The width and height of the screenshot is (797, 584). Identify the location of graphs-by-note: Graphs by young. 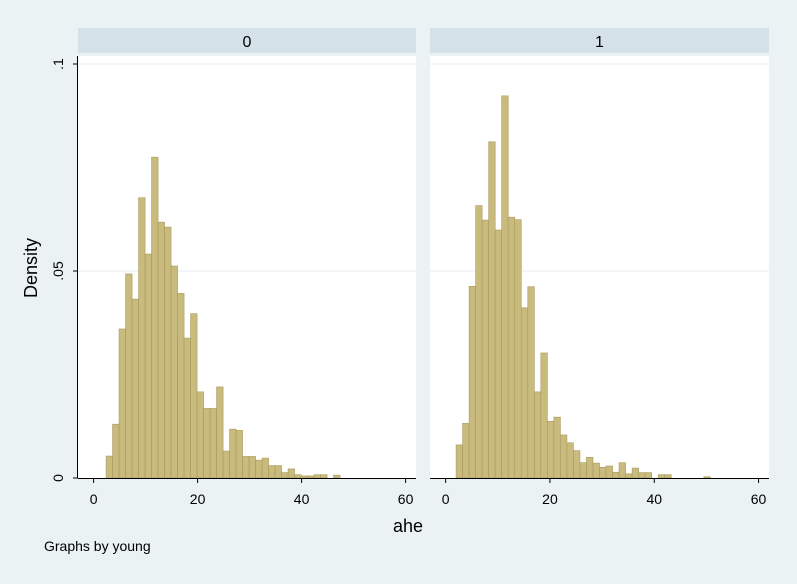
(97, 546).